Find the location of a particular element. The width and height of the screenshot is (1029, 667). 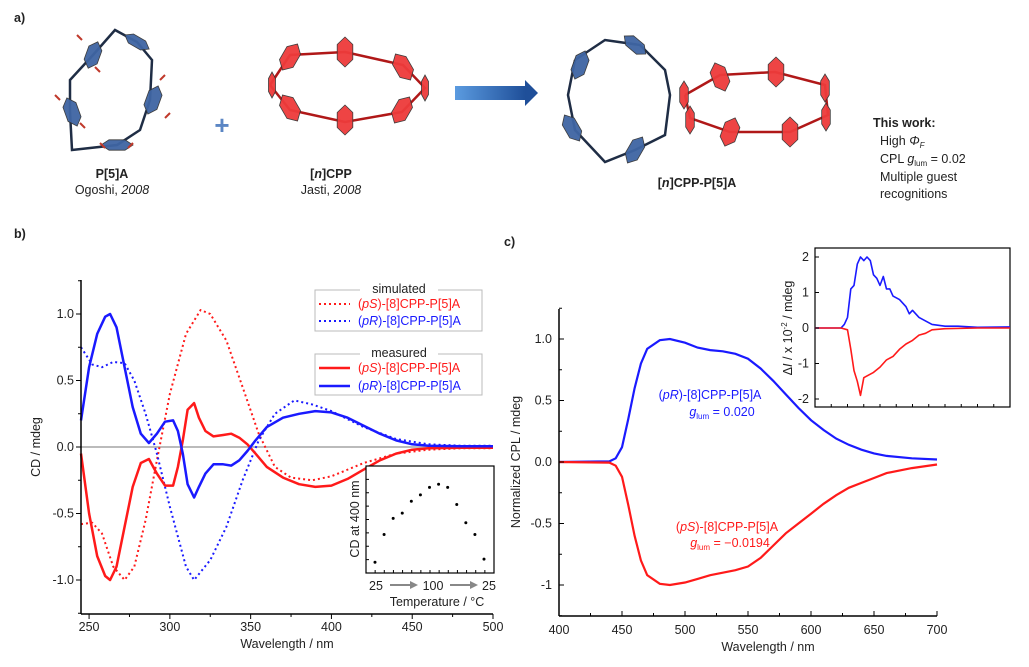

x-tick-label: 550 is located at coordinates (748, 630).